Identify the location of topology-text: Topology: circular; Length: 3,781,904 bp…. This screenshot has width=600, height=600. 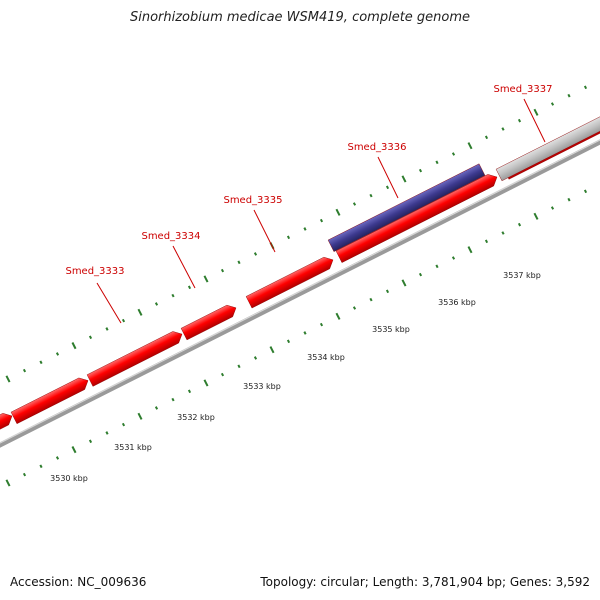
(425, 582).